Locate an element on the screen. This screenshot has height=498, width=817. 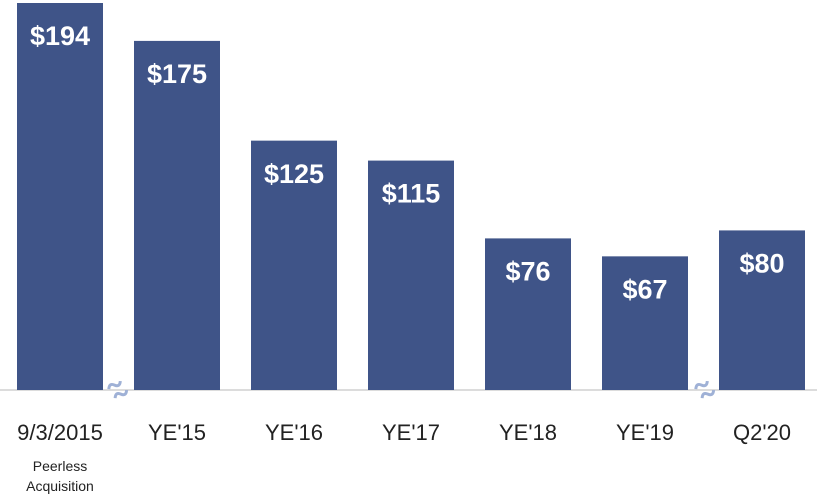
x-tick-label: YE'18 is located at coordinates (528, 432).